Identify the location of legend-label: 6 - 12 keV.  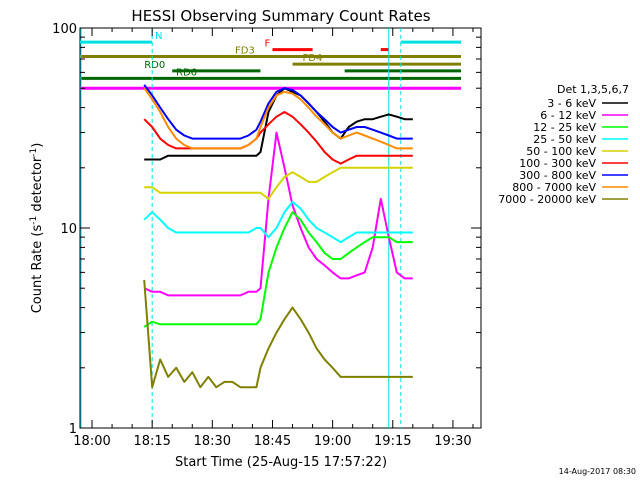
(568, 115).